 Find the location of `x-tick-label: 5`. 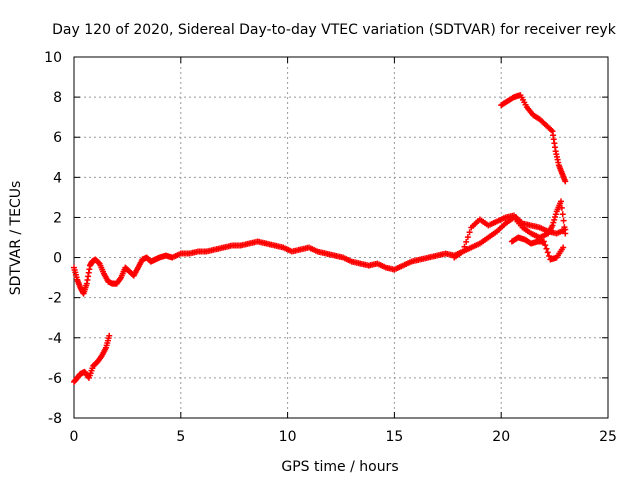

x-tick-label: 5 is located at coordinates (180, 437).